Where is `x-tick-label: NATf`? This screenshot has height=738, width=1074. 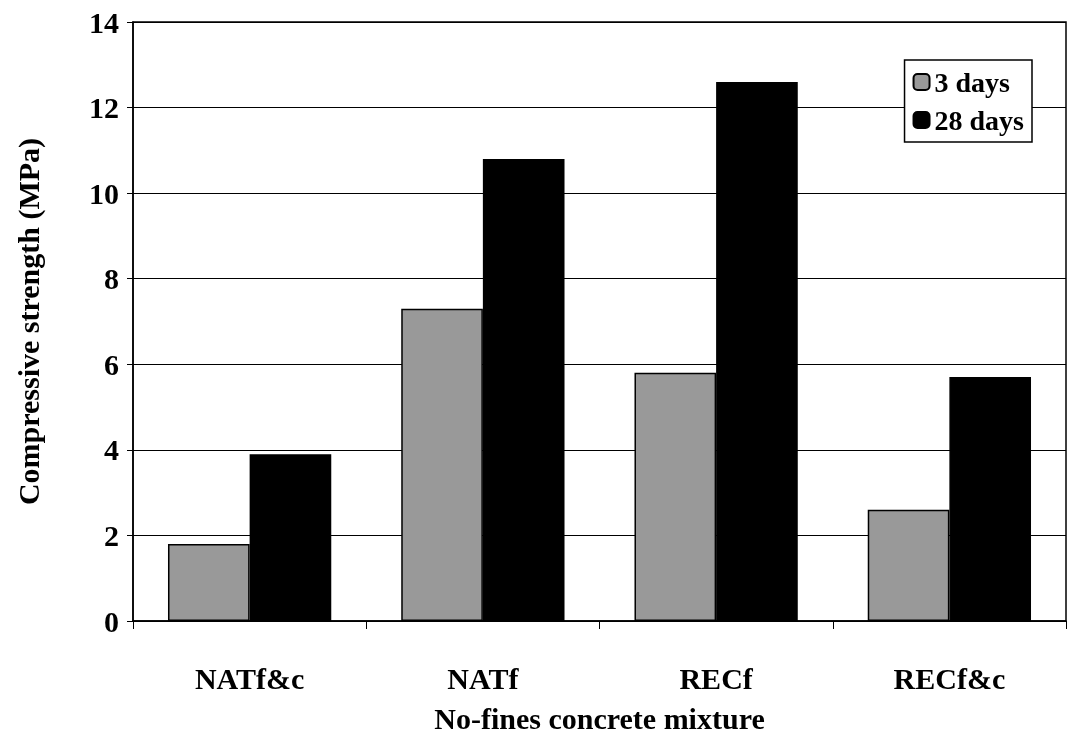 x-tick-label: NATf is located at coordinates (483, 678).